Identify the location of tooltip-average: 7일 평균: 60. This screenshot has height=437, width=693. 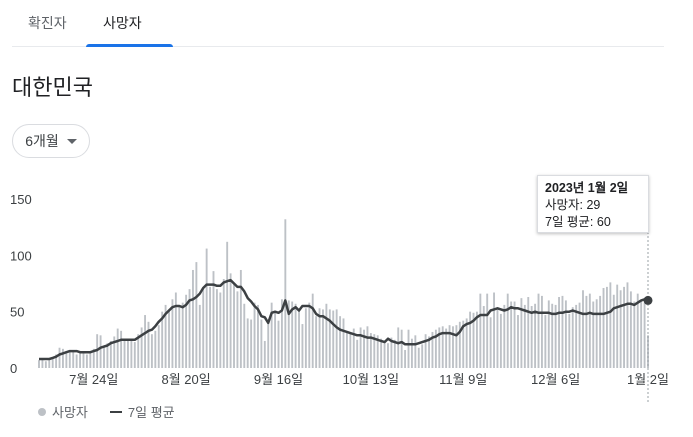
(578, 222).